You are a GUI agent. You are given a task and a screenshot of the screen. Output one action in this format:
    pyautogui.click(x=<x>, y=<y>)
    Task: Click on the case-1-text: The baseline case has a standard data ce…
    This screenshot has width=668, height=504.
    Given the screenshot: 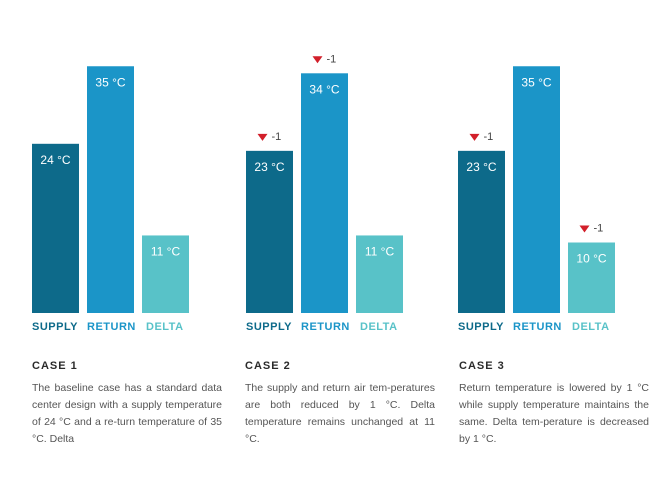 What is the action you would take?
    pyautogui.click(x=127, y=413)
    